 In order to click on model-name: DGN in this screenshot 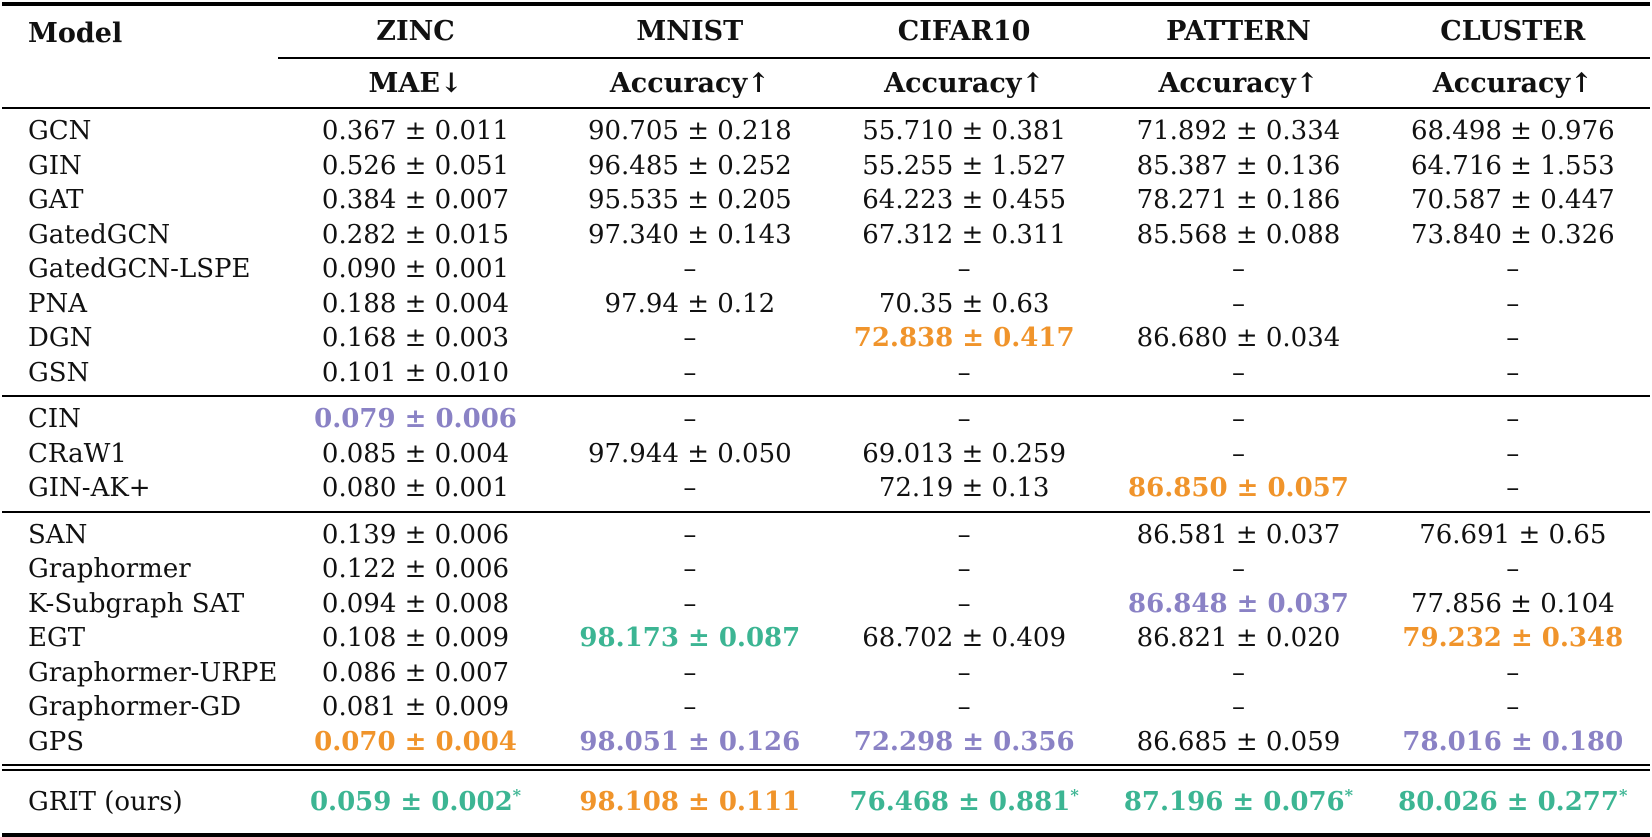, I will do `click(60, 338)`.